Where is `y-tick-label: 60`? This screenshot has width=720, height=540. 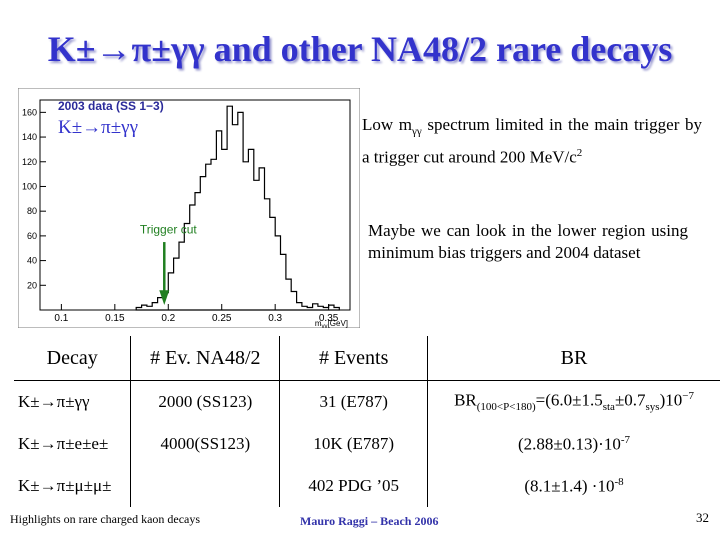
y-tick-label: 60 is located at coordinates (32, 236).